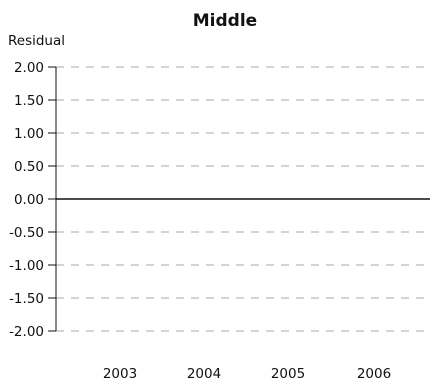 The height and width of the screenshot is (385, 436). Describe the element at coordinates (120, 374) in the screenshot. I see `x-tick-label: 2003` at that location.